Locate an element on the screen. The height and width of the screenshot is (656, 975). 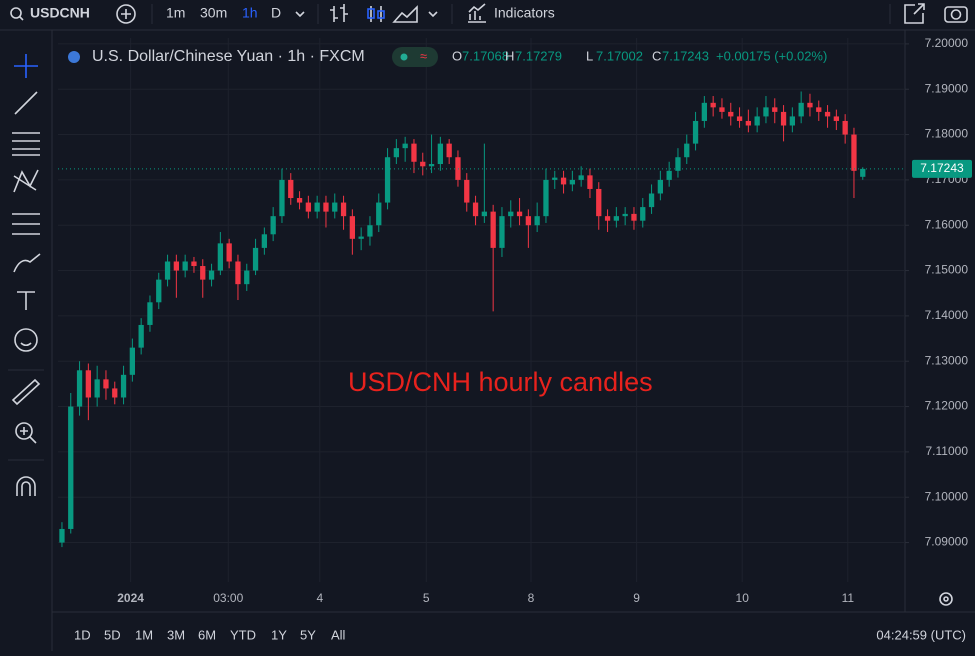
x-tick-label: 4 is located at coordinates (319, 598).